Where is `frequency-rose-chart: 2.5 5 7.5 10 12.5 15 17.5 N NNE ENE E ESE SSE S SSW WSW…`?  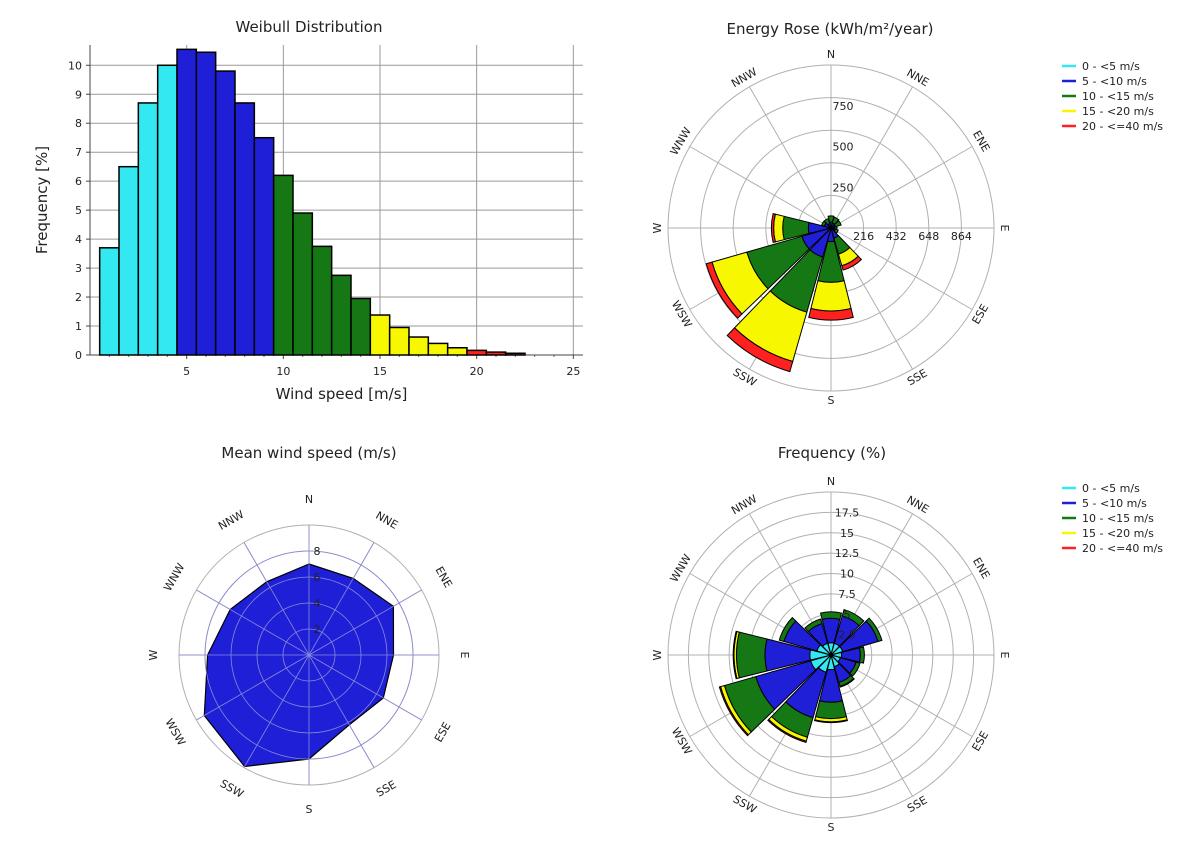
frequency-rose-chart: 2.5 5 7.5 10 12.5 15 17.5 N NNE ENE E ESE SSE S SSW WSW… is located at coordinates (831, 654).